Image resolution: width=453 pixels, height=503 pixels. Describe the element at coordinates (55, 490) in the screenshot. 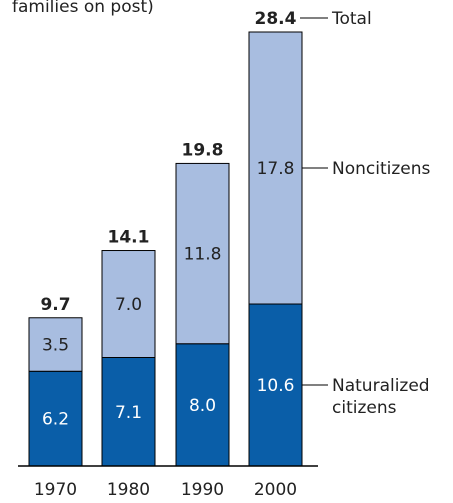

I see `x-tick-label-1970: 1970` at that location.